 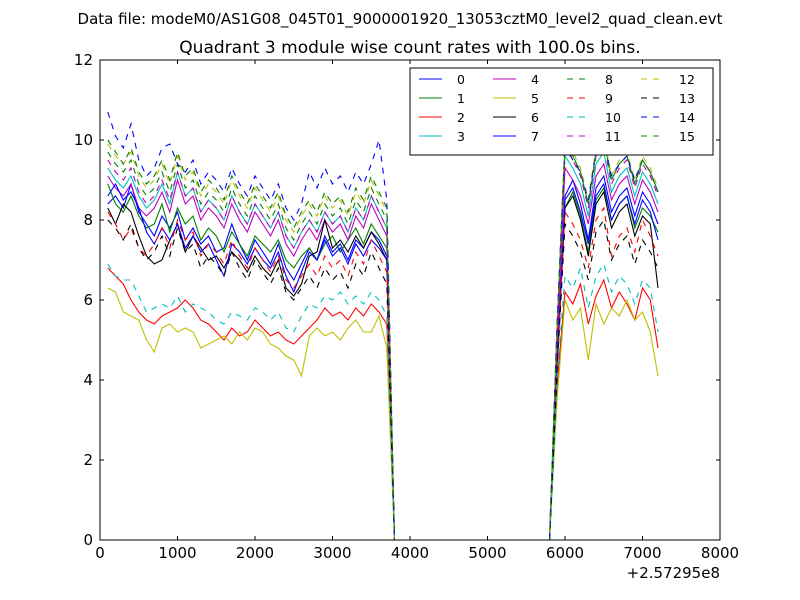 What do you see at coordinates (461, 136) in the screenshot?
I see `legend-label-3: 3` at bounding box center [461, 136].